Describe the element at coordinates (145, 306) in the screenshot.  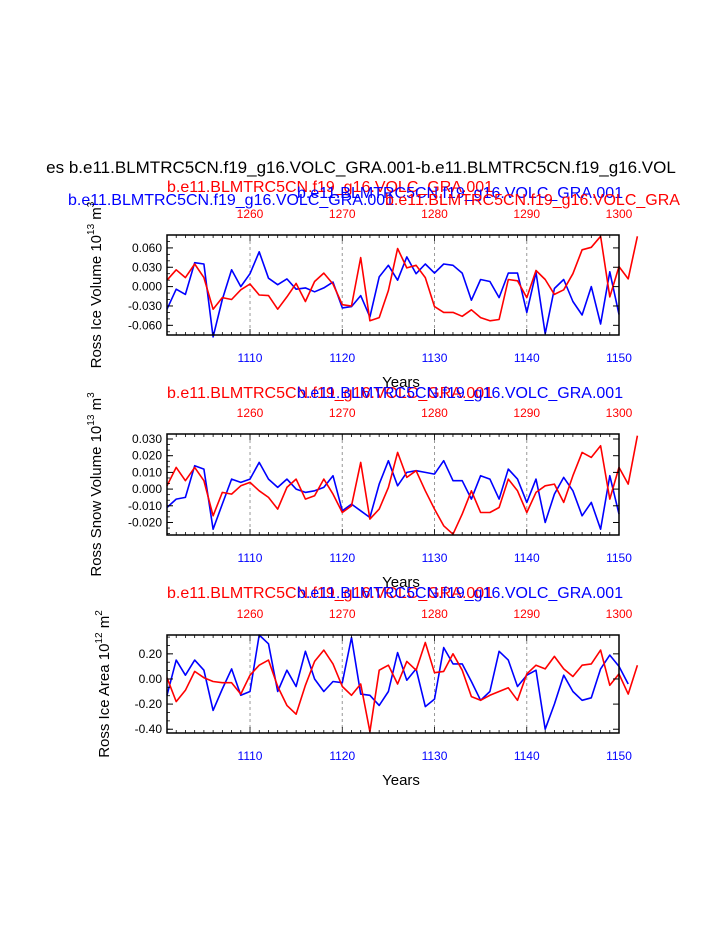
I see `y-tick-label: -0.030` at that location.